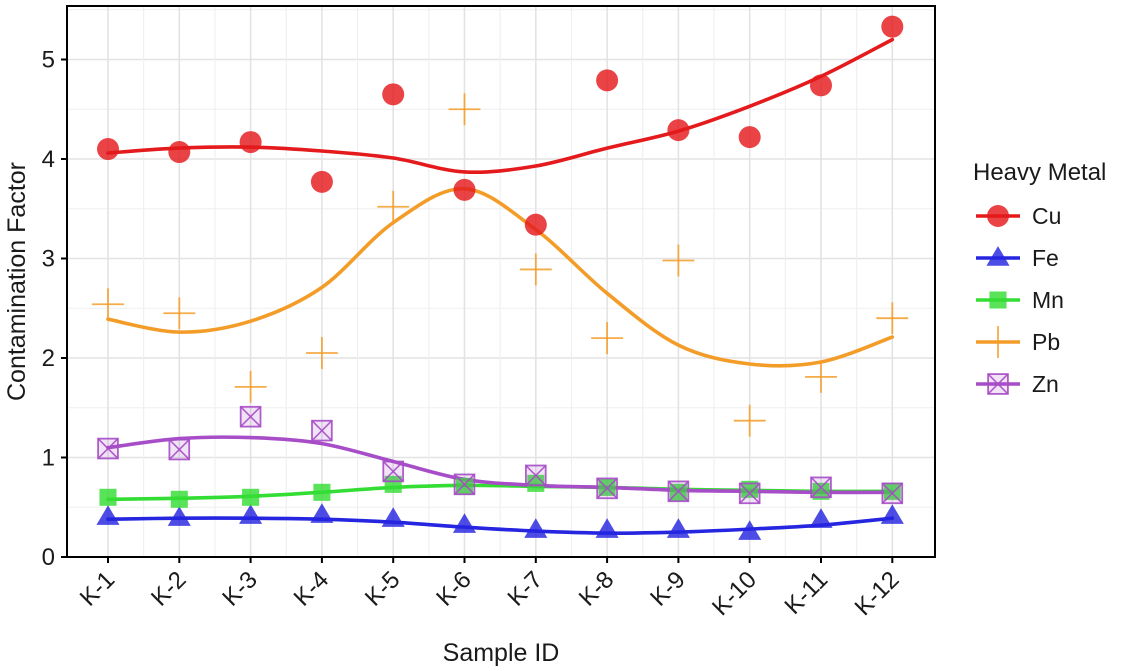  Describe the element at coordinates (1046, 342) in the screenshot. I see `legend-label-pb: Pb` at that location.